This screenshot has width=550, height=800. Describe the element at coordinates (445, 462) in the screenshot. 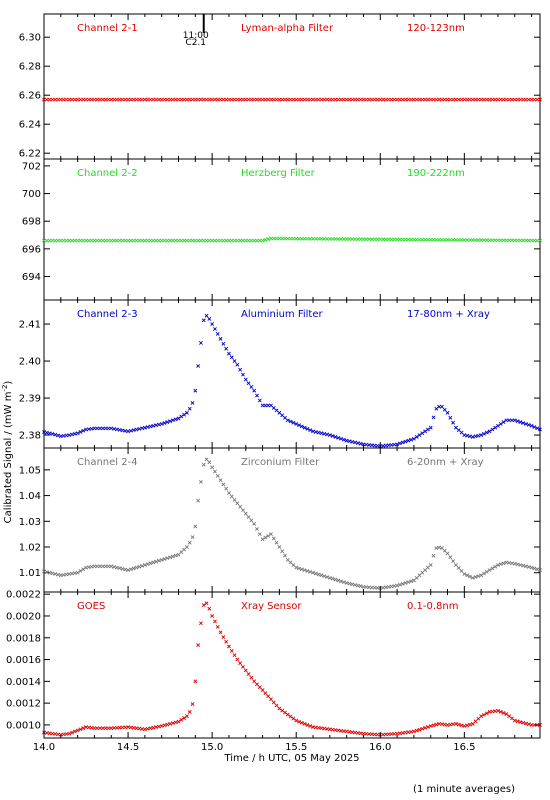

I see `panel-band-label: 6-20nm + Xray` at that location.